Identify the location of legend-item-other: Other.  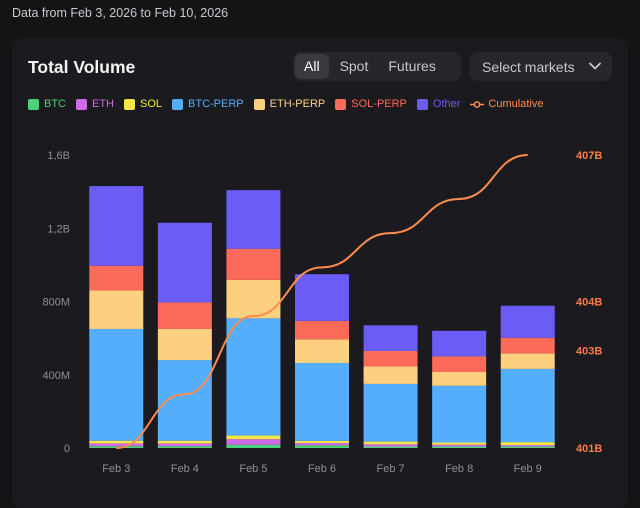
(438, 104).